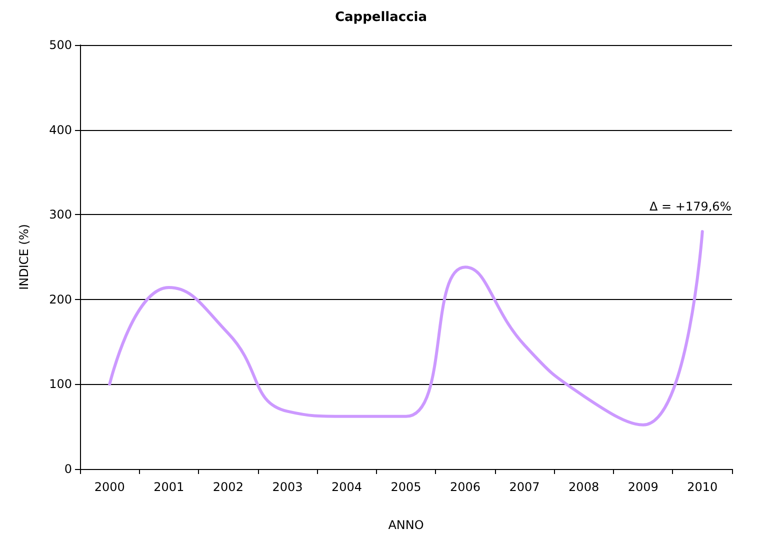 Image resolution: width=762 pixels, height=538 pixels. What do you see at coordinates (465, 487) in the screenshot?
I see `x-tick-label: 2006` at bounding box center [465, 487].